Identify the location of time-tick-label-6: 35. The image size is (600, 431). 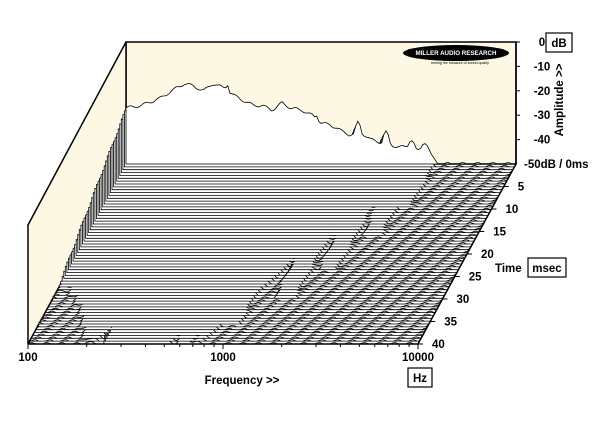
(450, 323).